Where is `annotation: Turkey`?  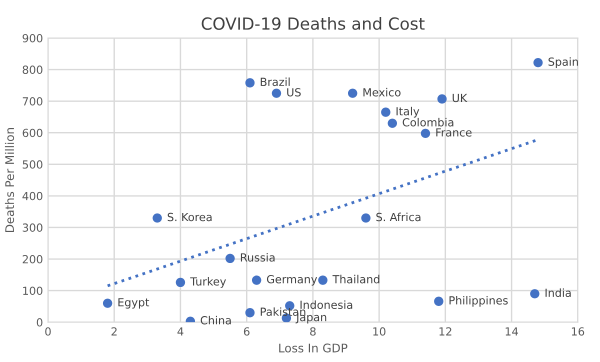
annotation: Turkey is located at coordinates (208, 282).